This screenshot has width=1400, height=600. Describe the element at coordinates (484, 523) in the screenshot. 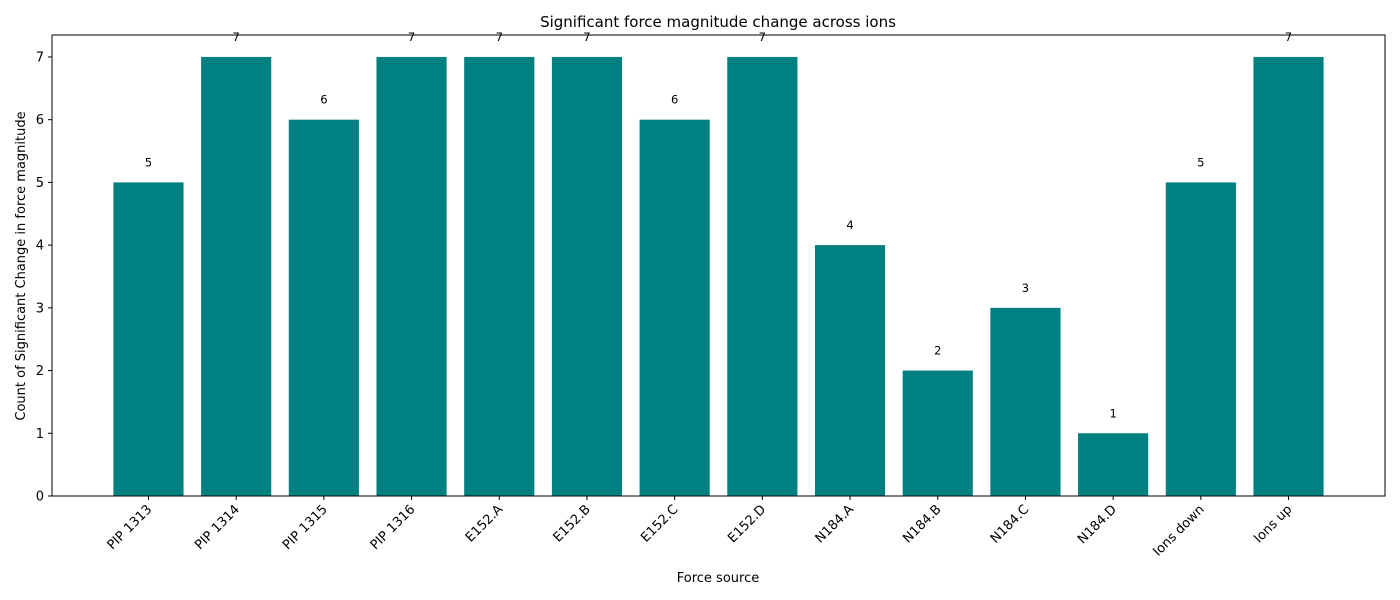

I see `x-tick-label: E152.A` at that location.